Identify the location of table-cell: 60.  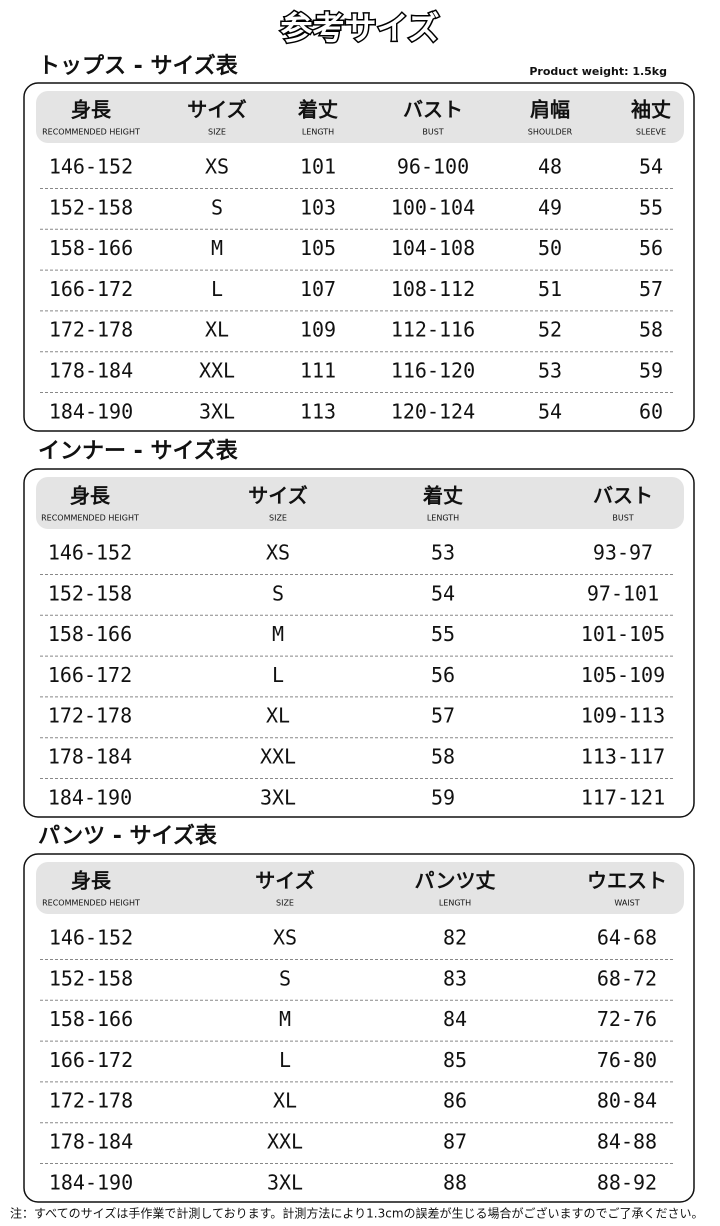
(651, 411).